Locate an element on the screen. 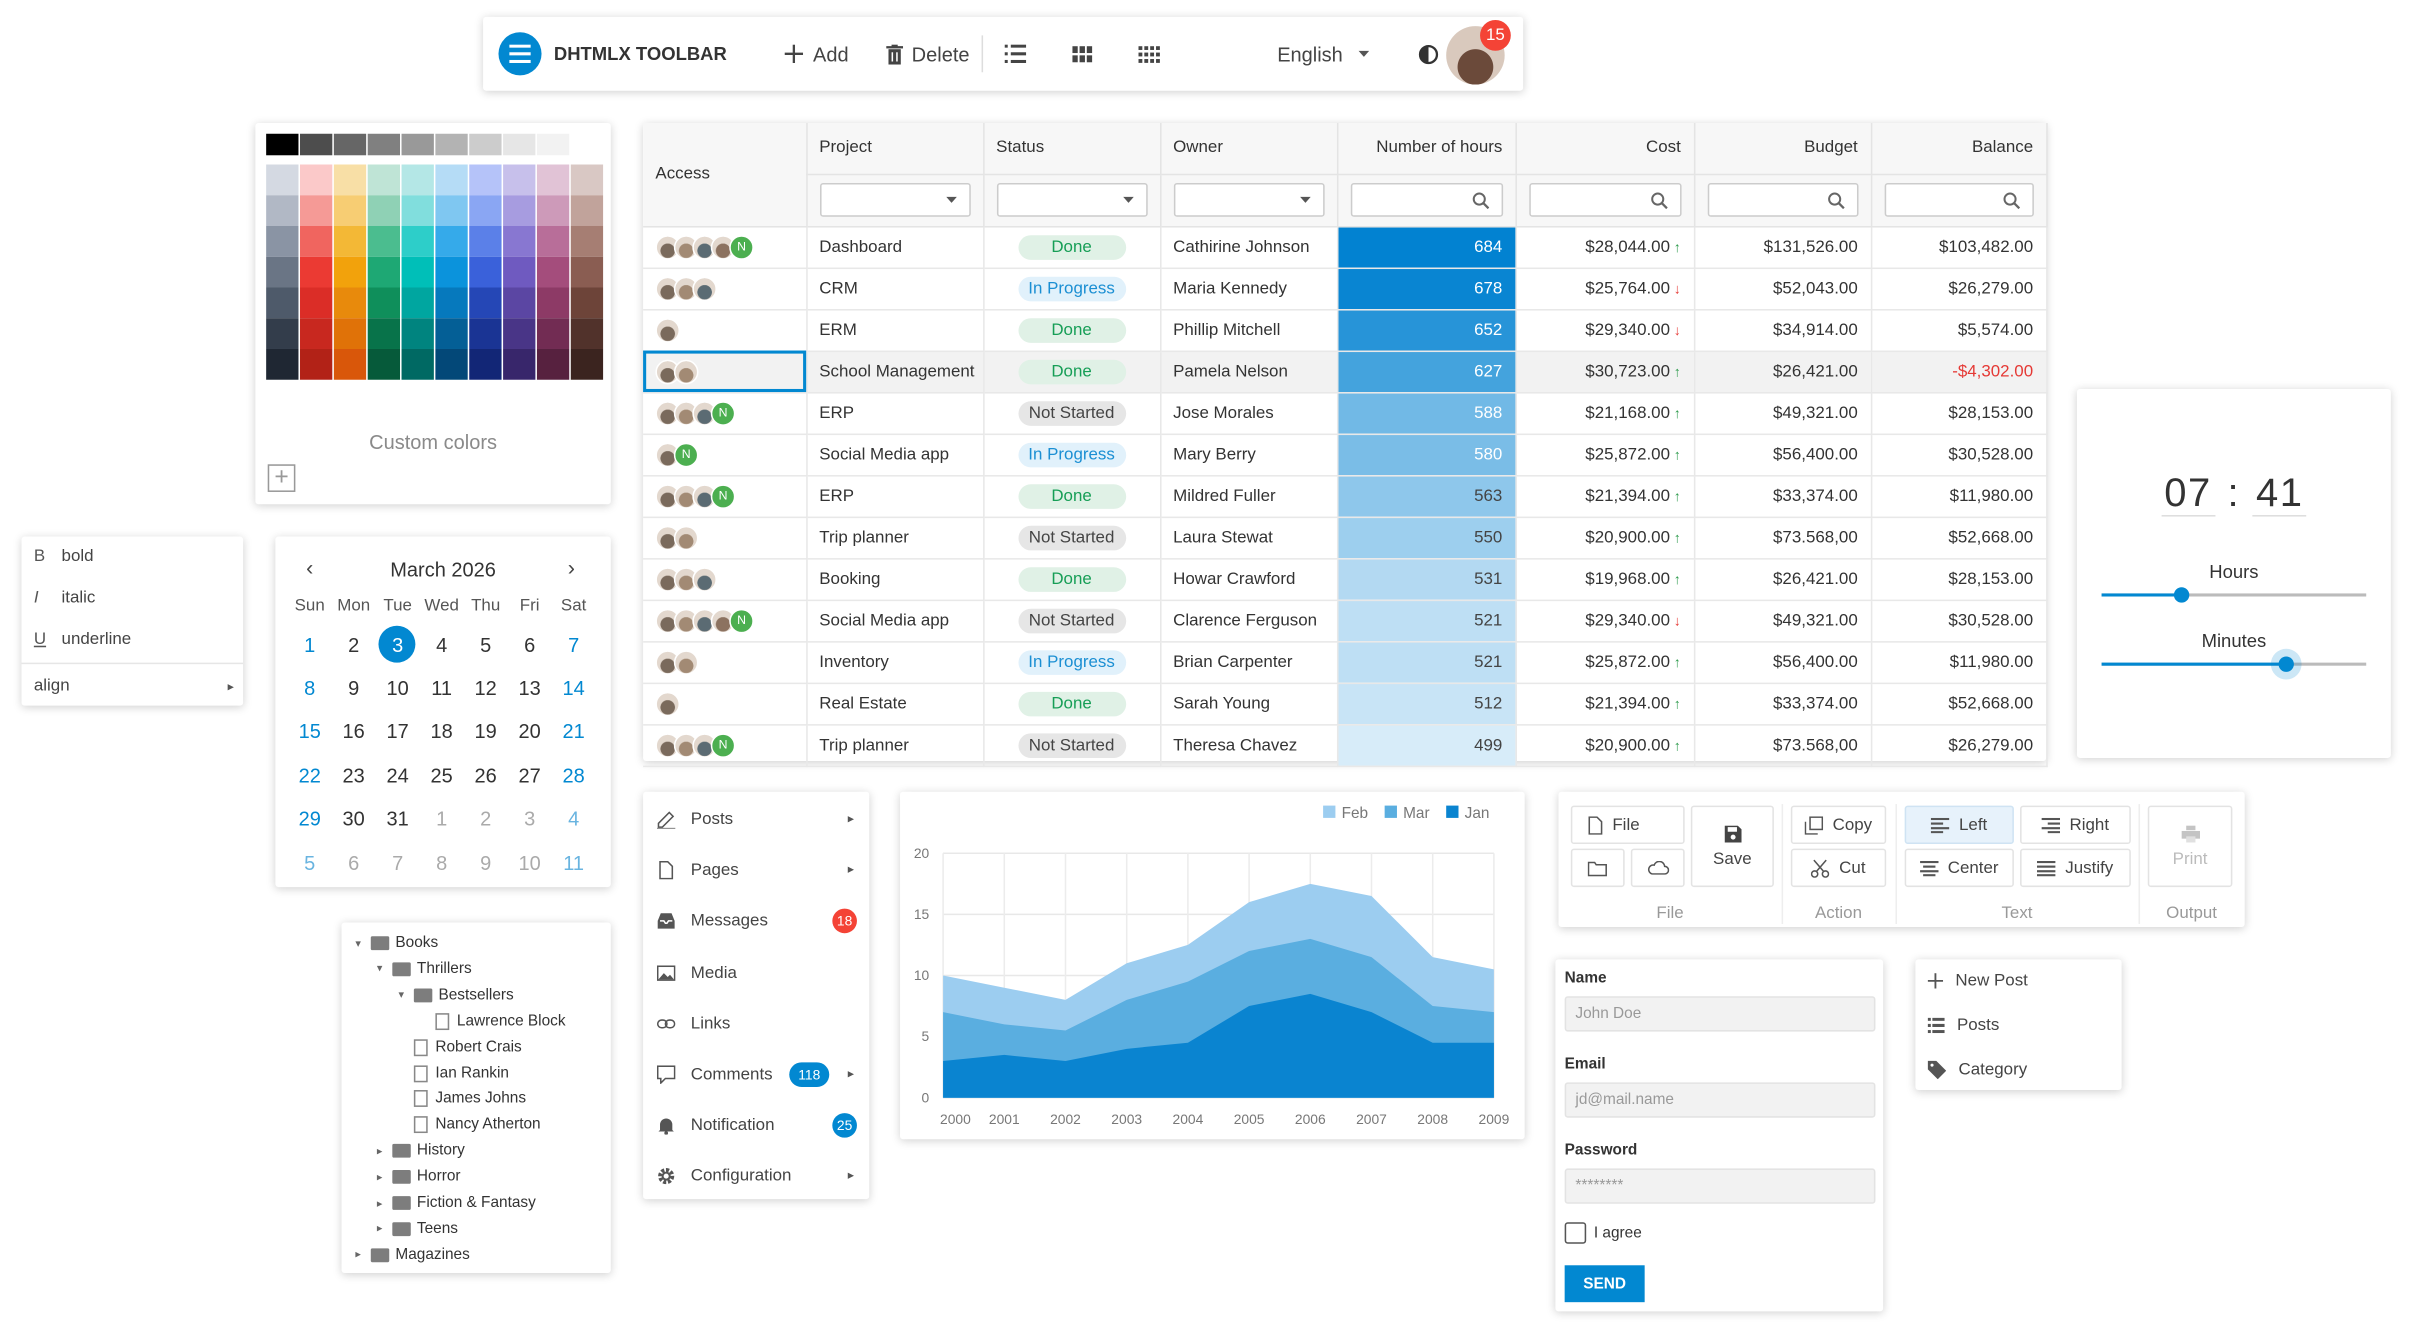 This screenshot has height=1336, width=2412. hours-slider is located at coordinates (2234, 595).